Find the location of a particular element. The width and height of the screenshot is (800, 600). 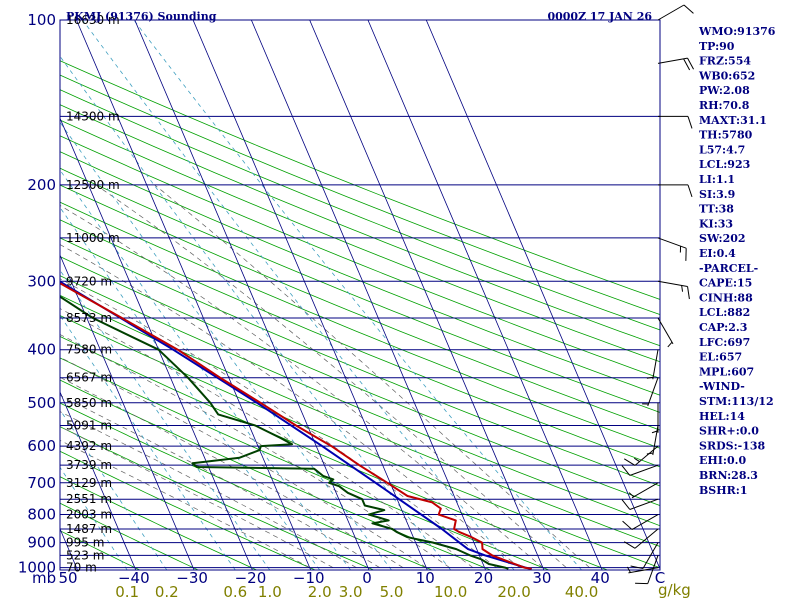

mixing-ratio-label: 0.6 is located at coordinates (235, 591).